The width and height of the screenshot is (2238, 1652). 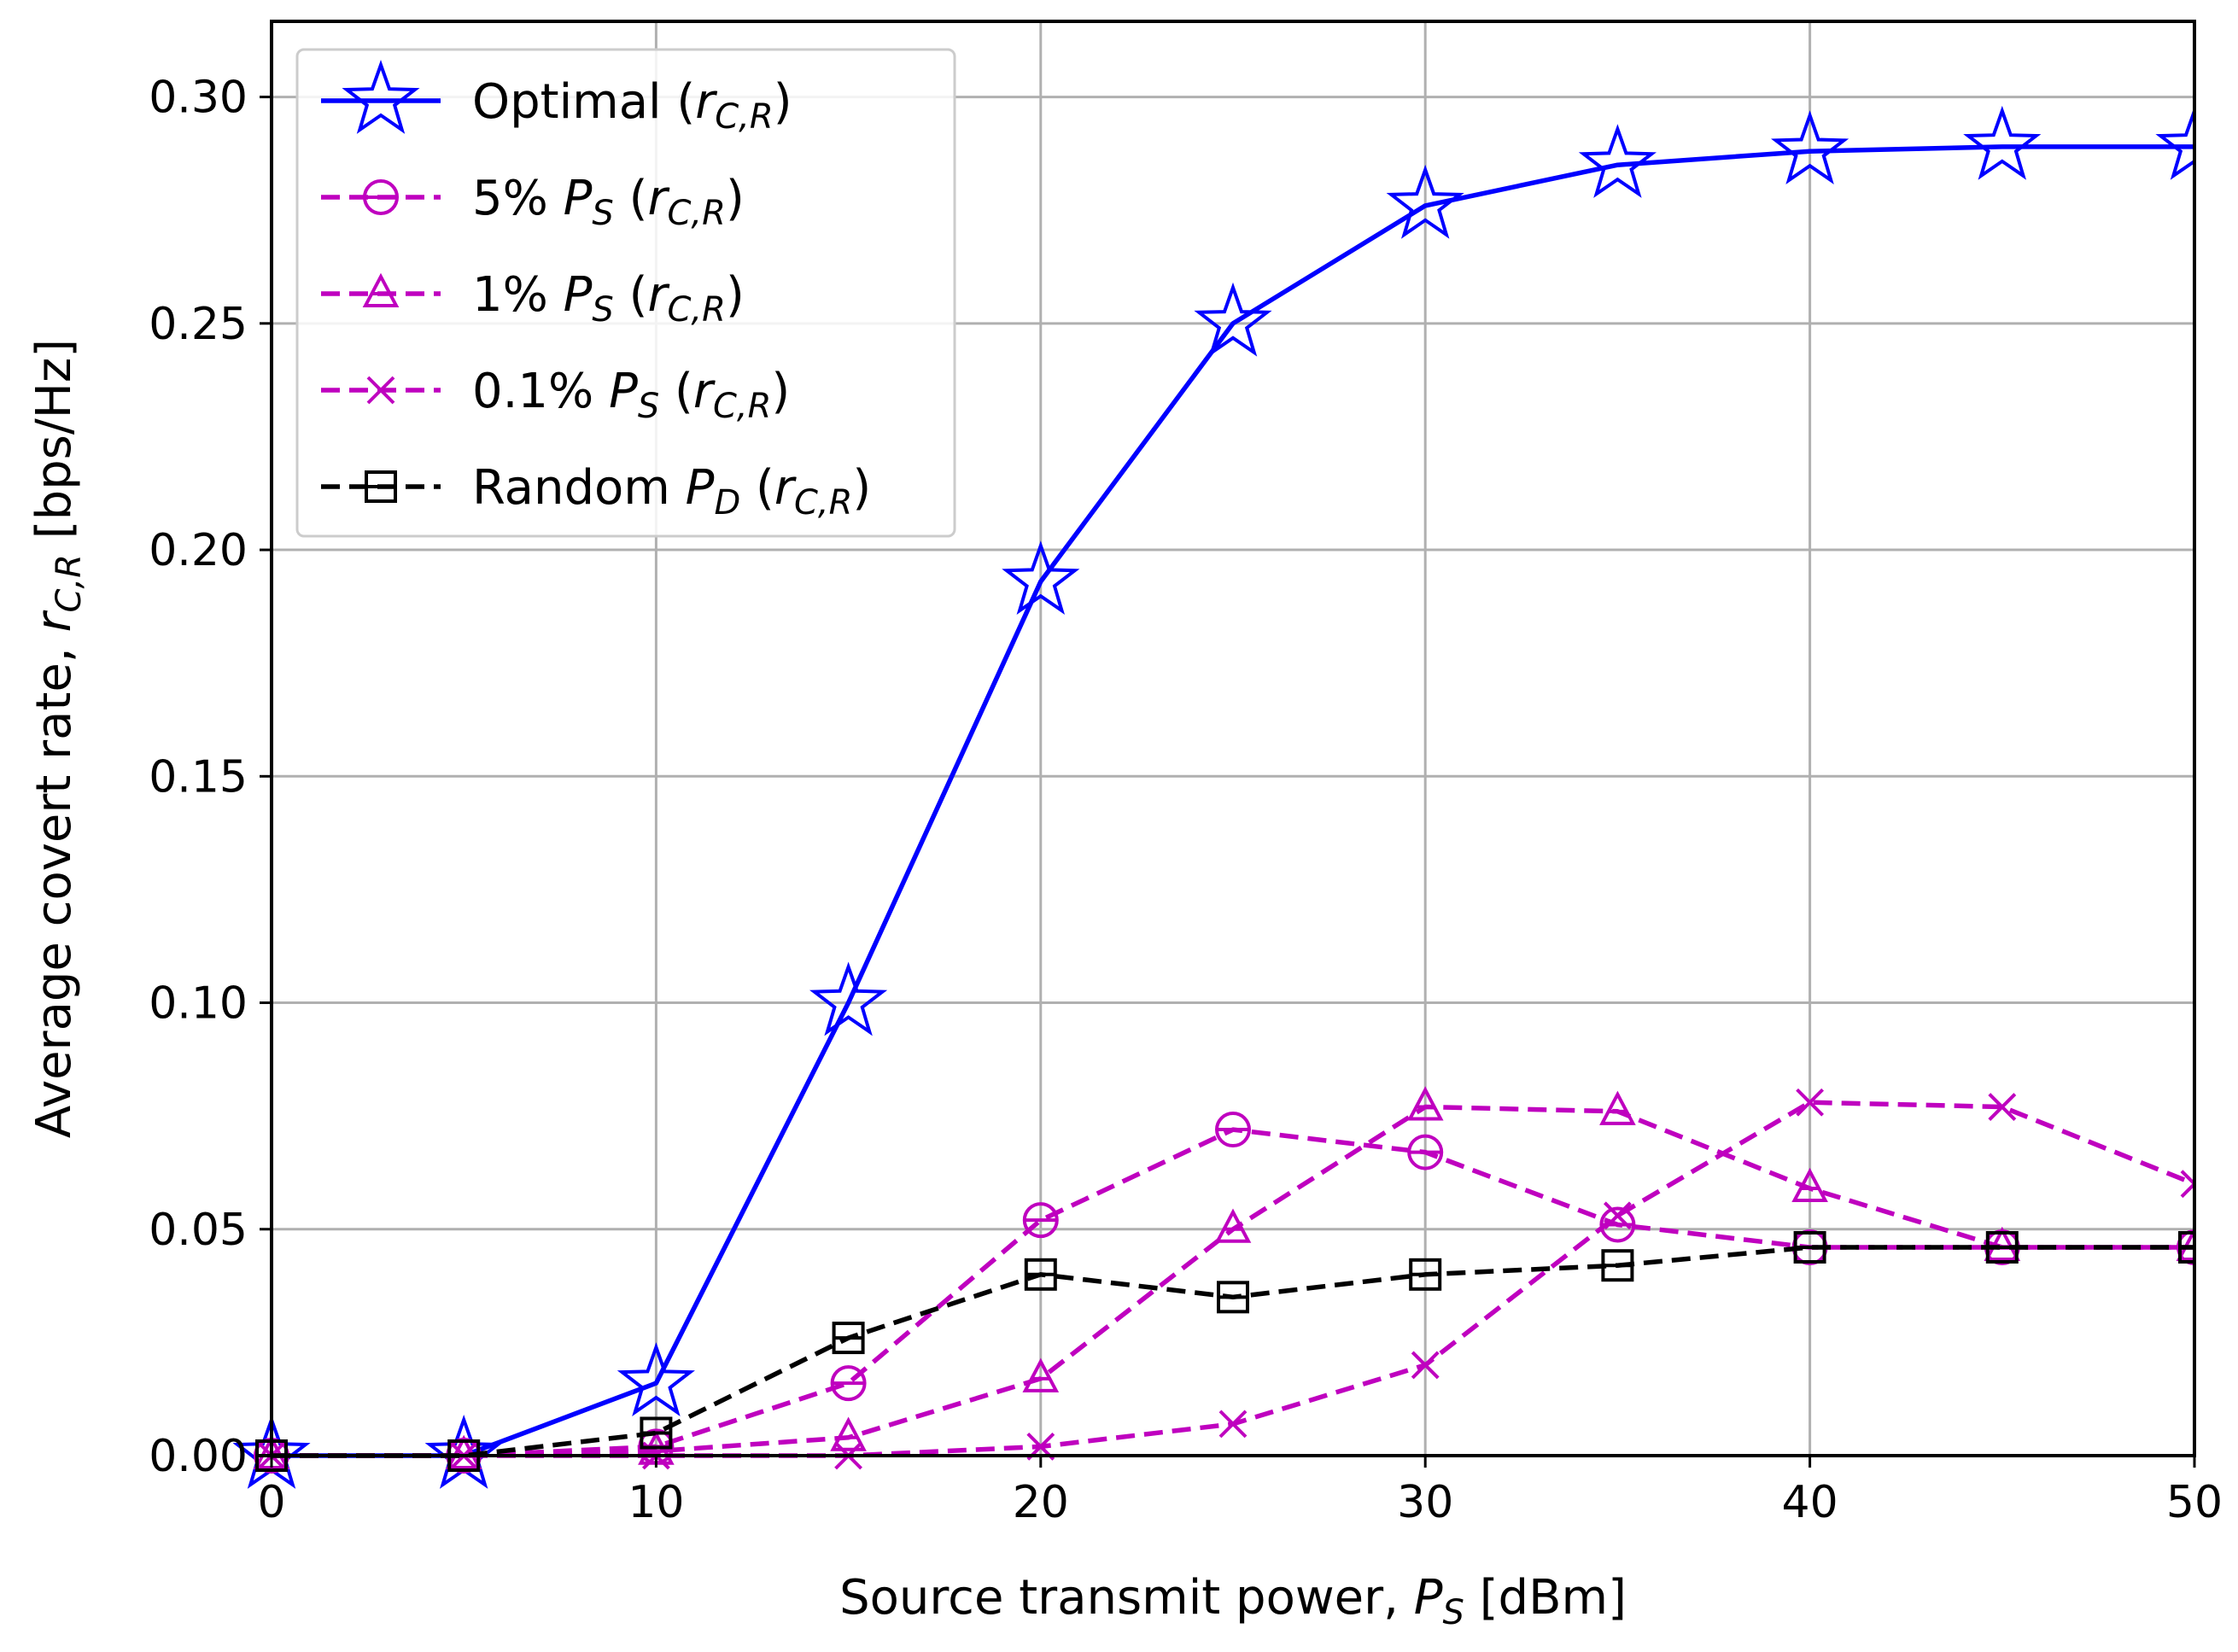 I want to click on y-tick-label: 0.30, so click(x=198, y=98).